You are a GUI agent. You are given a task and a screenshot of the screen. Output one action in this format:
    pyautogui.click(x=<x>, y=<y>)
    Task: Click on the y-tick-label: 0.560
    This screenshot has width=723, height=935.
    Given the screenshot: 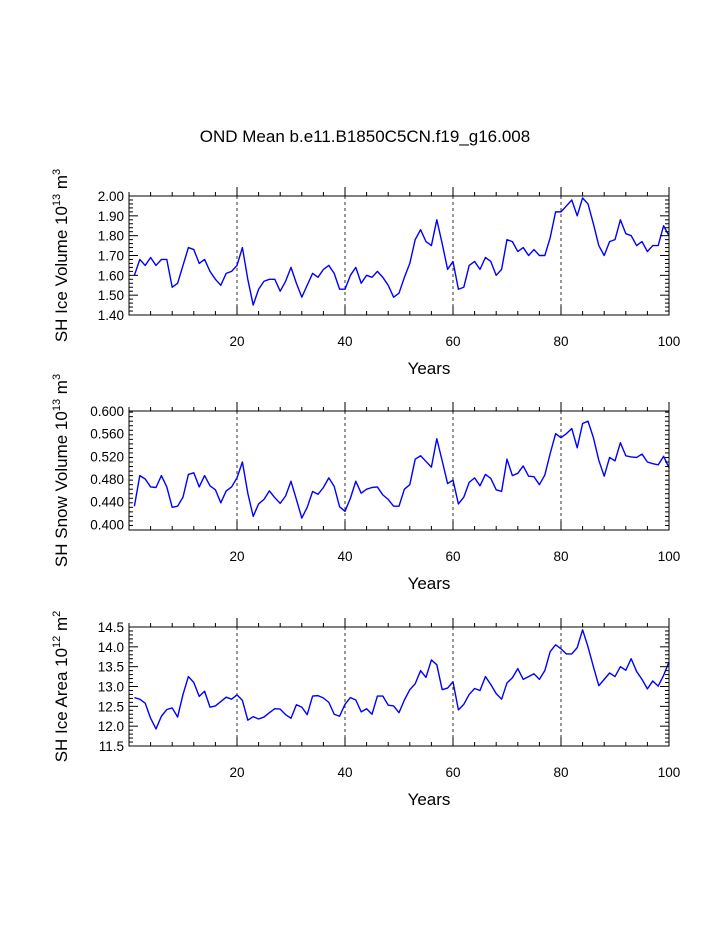 What is the action you would take?
    pyautogui.click(x=107, y=434)
    